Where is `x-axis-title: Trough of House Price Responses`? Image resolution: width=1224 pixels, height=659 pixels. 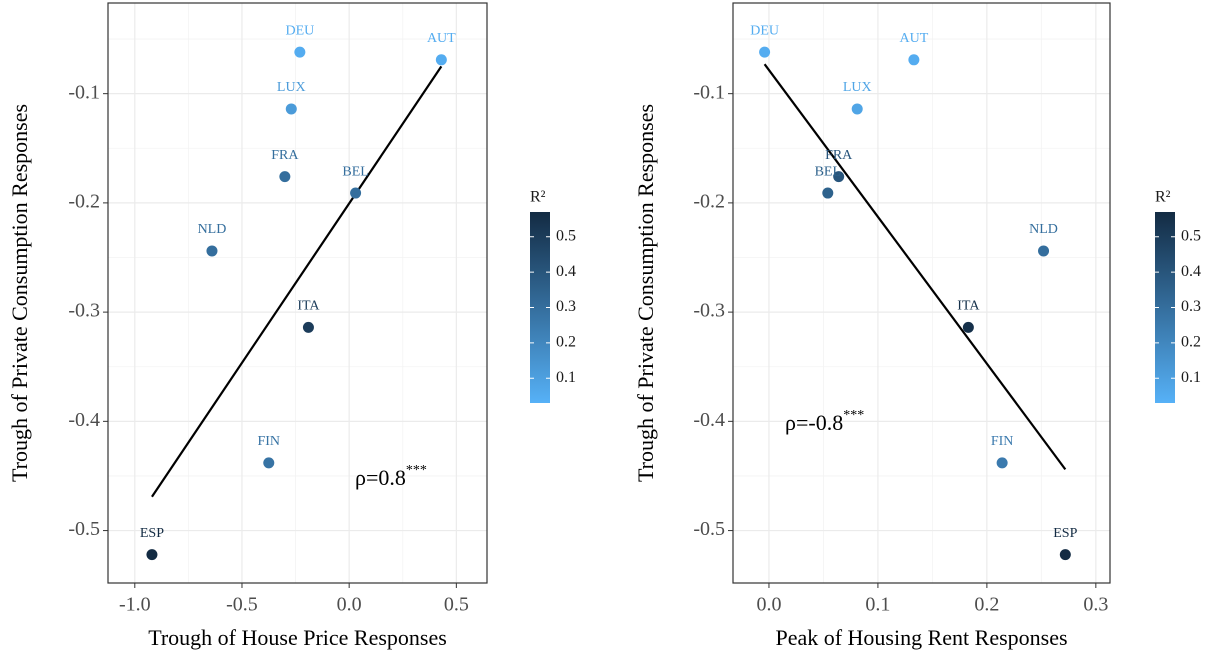 x-axis-title: Trough of House Price Responses is located at coordinates (297, 637).